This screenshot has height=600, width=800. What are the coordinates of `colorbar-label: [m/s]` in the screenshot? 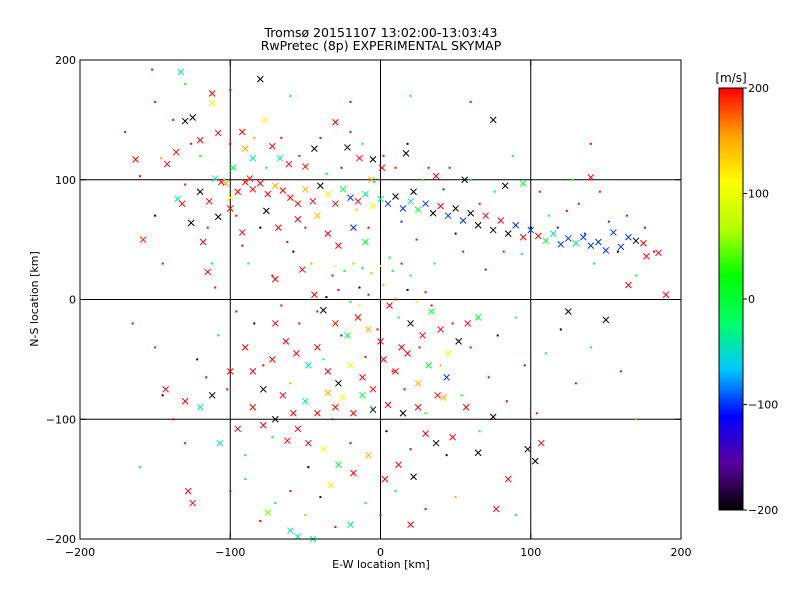 It's located at (730, 78).